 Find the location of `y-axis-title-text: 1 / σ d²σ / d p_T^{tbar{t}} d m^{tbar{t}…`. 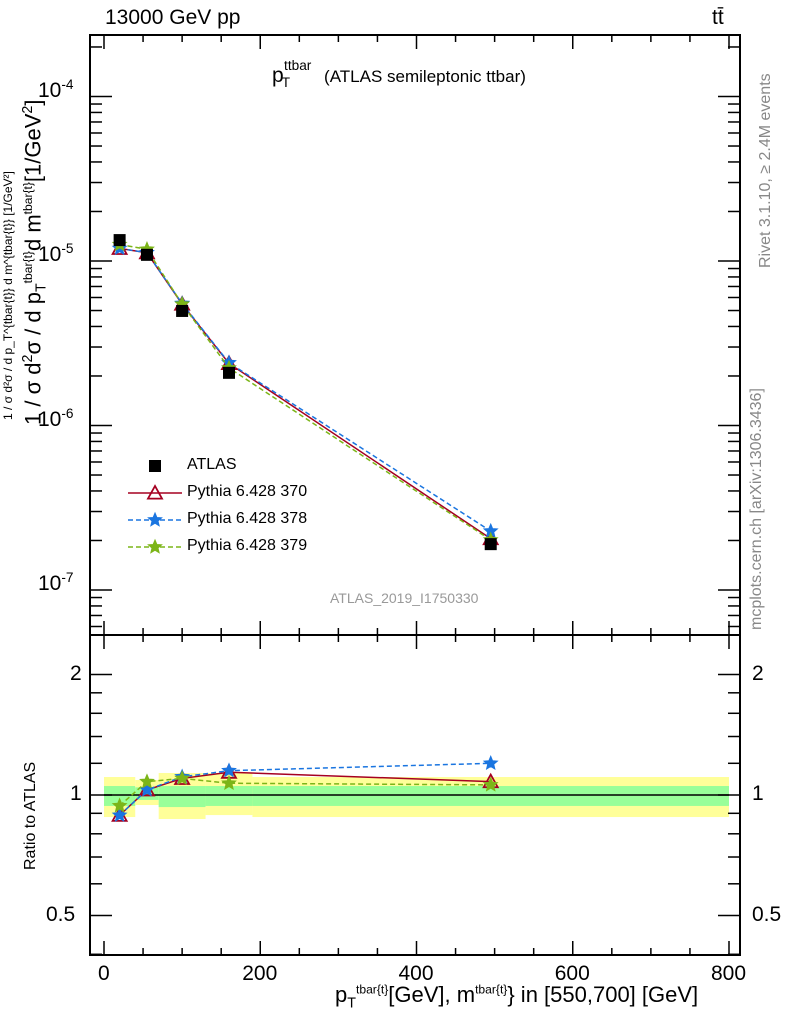

y-axis-title-text: 1 / σ d²σ / d p_T^{tbar{t}} d m^{tbar{t}… is located at coordinates (8, 295).